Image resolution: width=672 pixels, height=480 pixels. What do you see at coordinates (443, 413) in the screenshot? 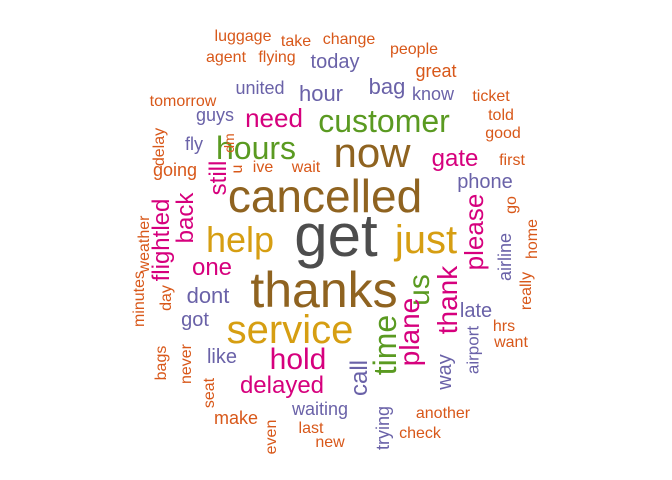
I see `word-another: another` at bounding box center [443, 413].